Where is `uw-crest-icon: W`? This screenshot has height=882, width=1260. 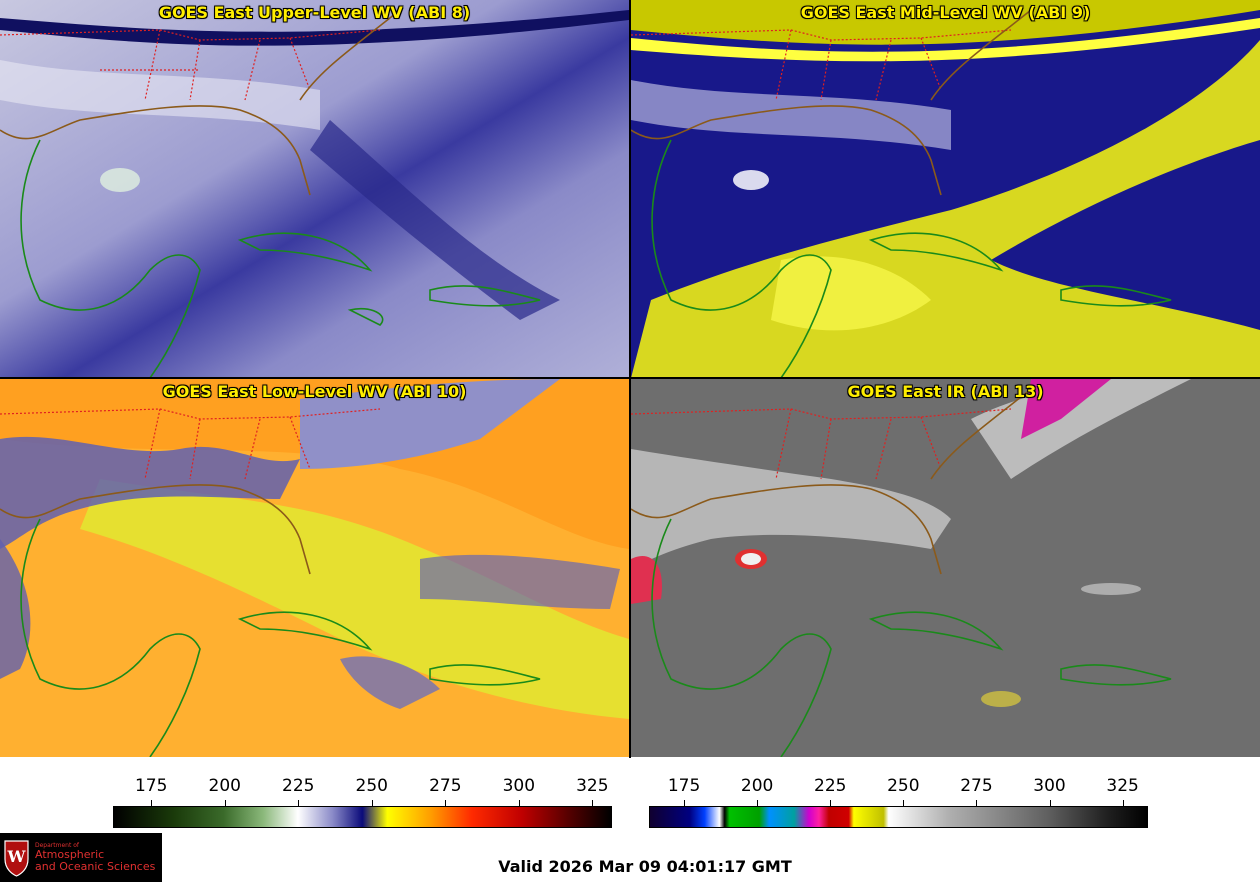
uw-crest-icon: W is located at coordinates (16, 858).